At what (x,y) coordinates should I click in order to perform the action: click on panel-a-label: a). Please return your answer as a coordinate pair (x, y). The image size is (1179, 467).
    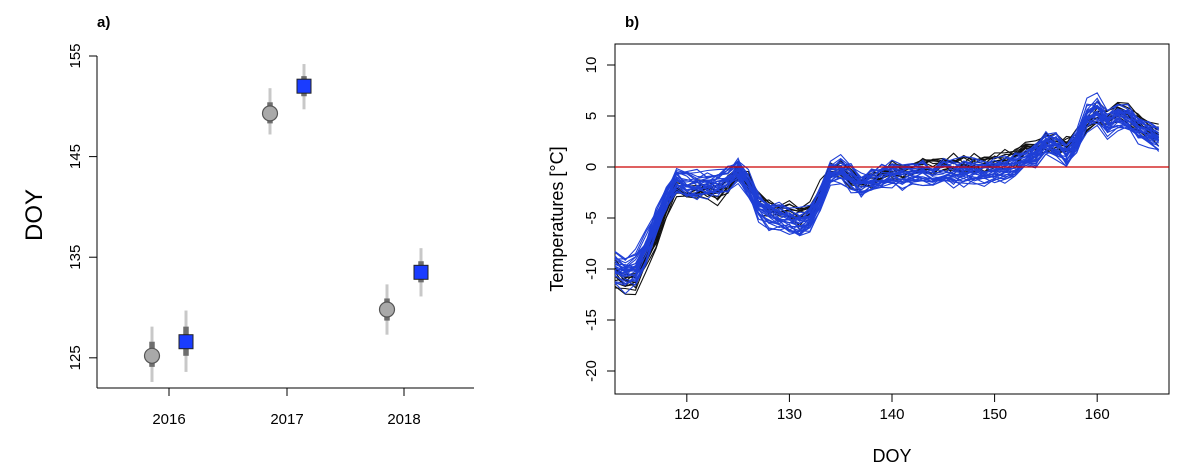
    Looking at the image, I should click on (103, 22).